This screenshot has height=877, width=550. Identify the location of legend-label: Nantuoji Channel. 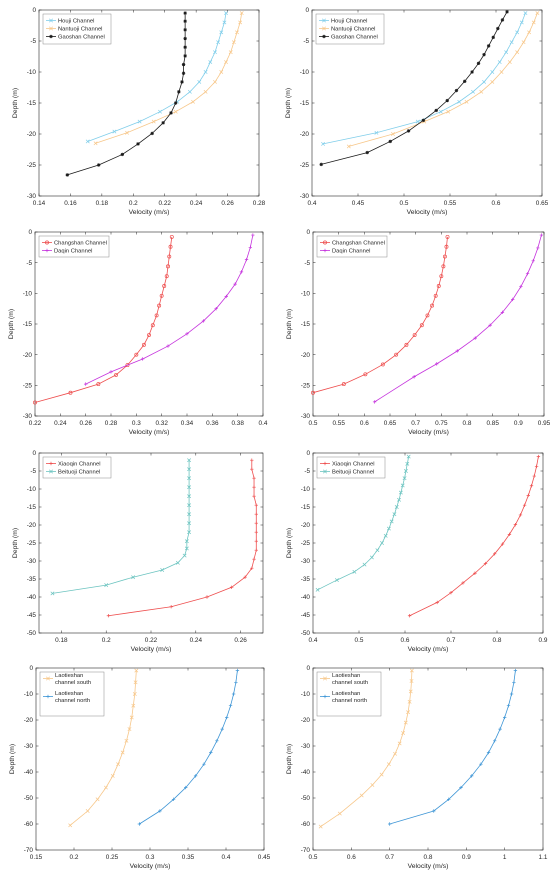
(80, 30).